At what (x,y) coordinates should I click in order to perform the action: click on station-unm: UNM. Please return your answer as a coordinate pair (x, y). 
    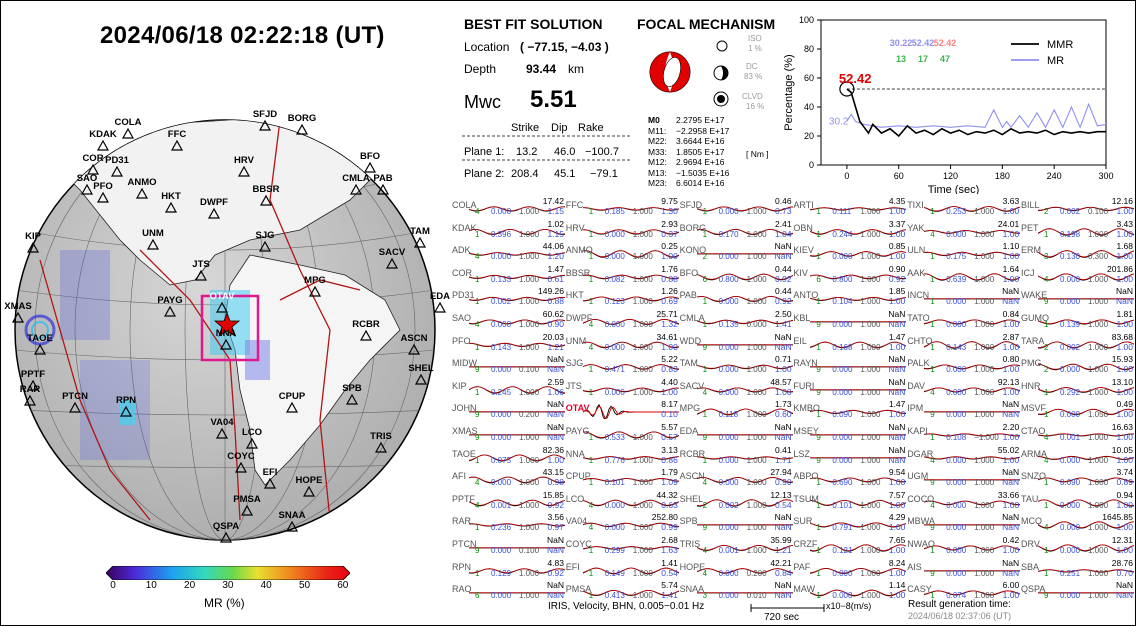
    Looking at the image, I should click on (153, 239).